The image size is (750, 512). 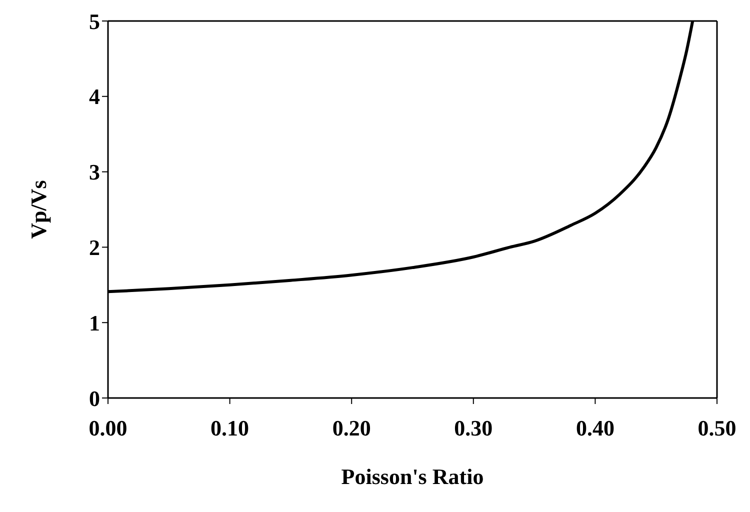 I want to click on y-tick-label: 4, so click(x=94, y=97).